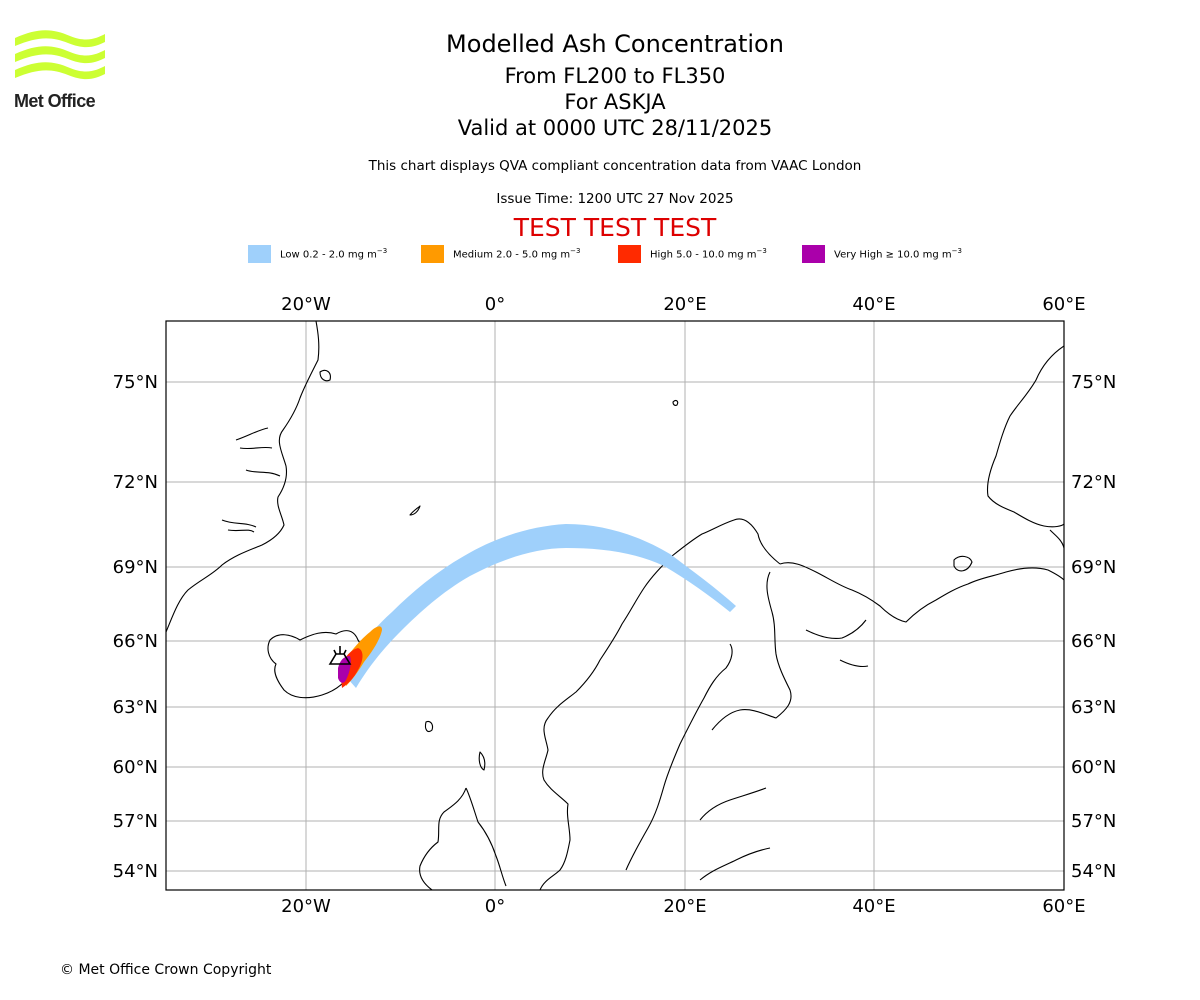 The image size is (1200, 1000). I want to click on lat-tick-right-63n: 63°N, so click(1093, 707).